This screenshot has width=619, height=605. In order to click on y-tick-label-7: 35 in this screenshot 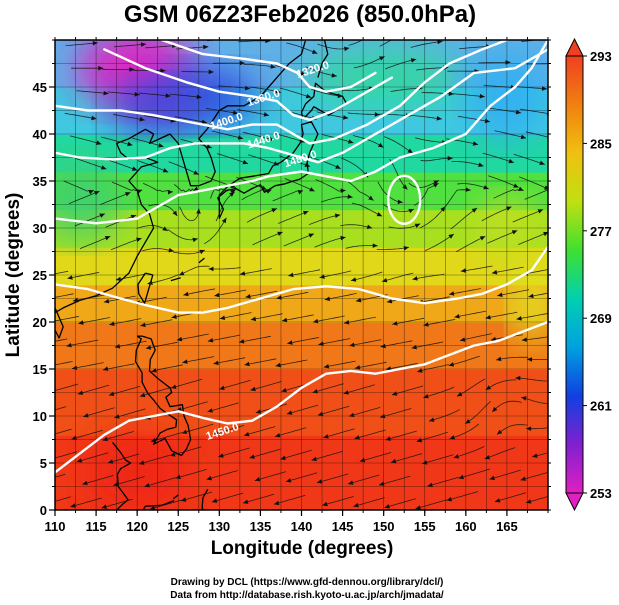, I will do `click(40, 181)`.